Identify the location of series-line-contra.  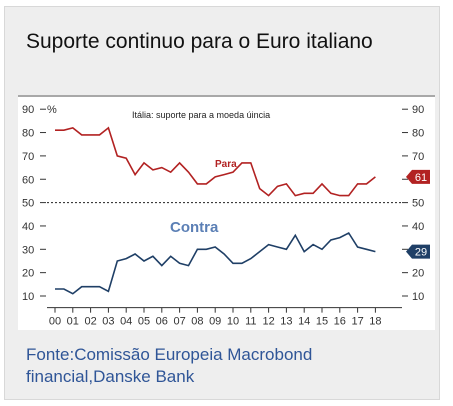
(215, 263).